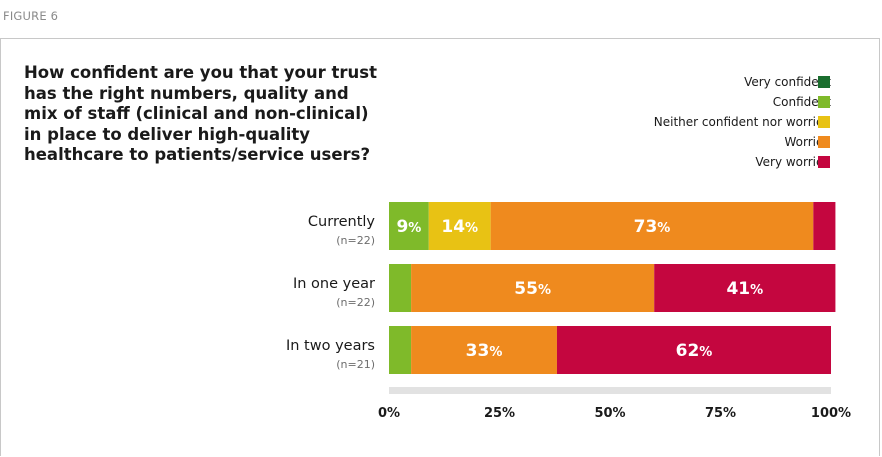 The width and height of the screenshot is (882, 457). I want to click on data-label: 9%, so click(408, 227).